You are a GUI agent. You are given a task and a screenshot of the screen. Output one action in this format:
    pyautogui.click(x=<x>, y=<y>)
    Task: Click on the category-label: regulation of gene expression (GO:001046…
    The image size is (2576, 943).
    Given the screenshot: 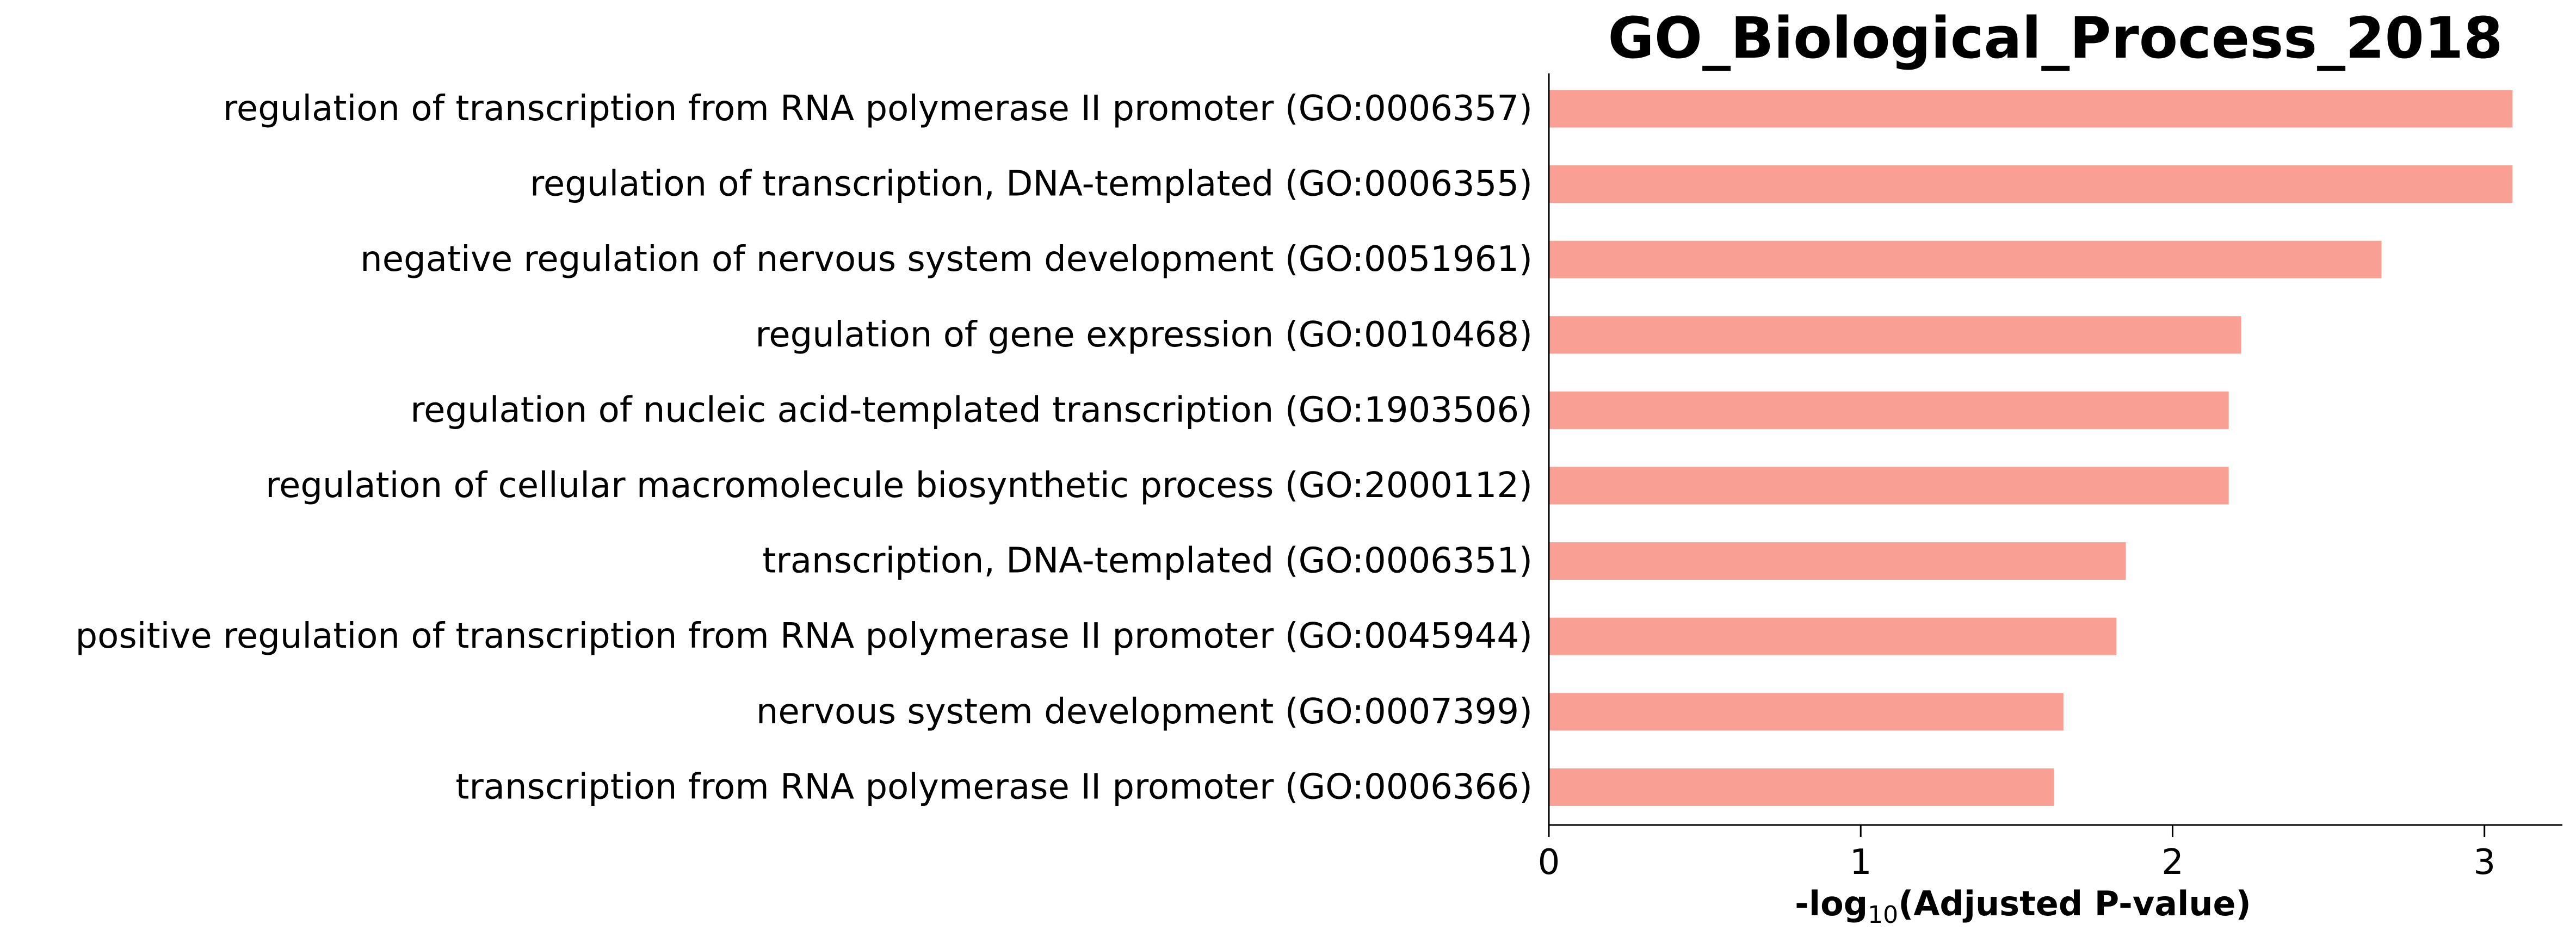 What is the action you would take?
    pyautogui.click(x=1144, y=335)
    